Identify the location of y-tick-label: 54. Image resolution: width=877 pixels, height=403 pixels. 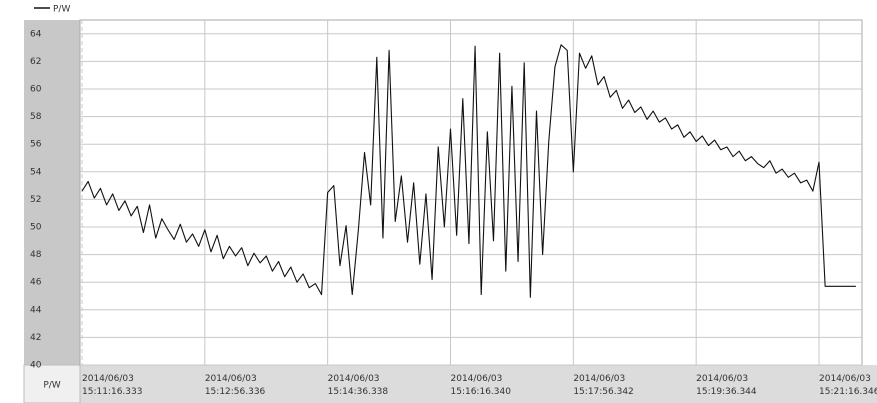
(36, 172).